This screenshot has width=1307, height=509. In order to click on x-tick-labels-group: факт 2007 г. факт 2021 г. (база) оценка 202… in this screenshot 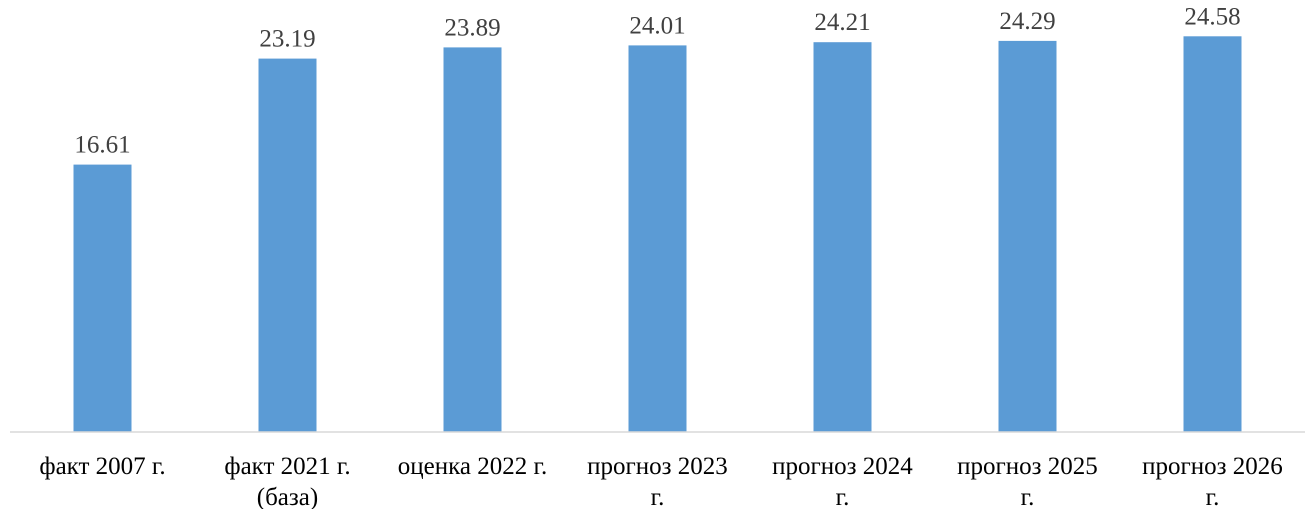, I will do `click(660, 481)`.